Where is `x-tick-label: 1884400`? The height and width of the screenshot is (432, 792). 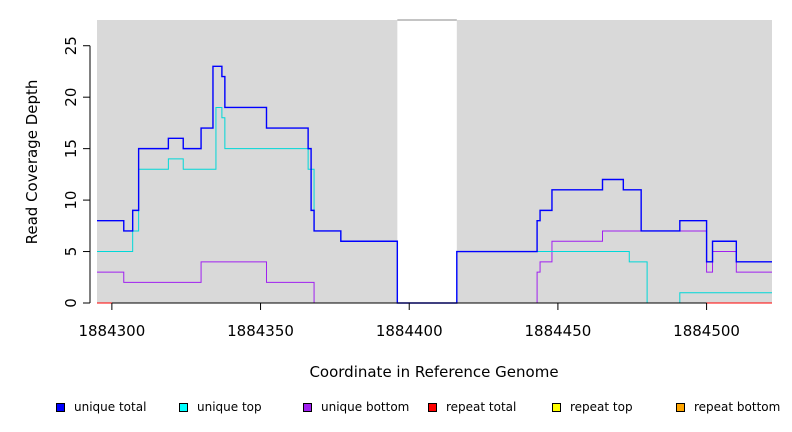
x-tick-label: 1884400 is located at coordinates (409, 331).